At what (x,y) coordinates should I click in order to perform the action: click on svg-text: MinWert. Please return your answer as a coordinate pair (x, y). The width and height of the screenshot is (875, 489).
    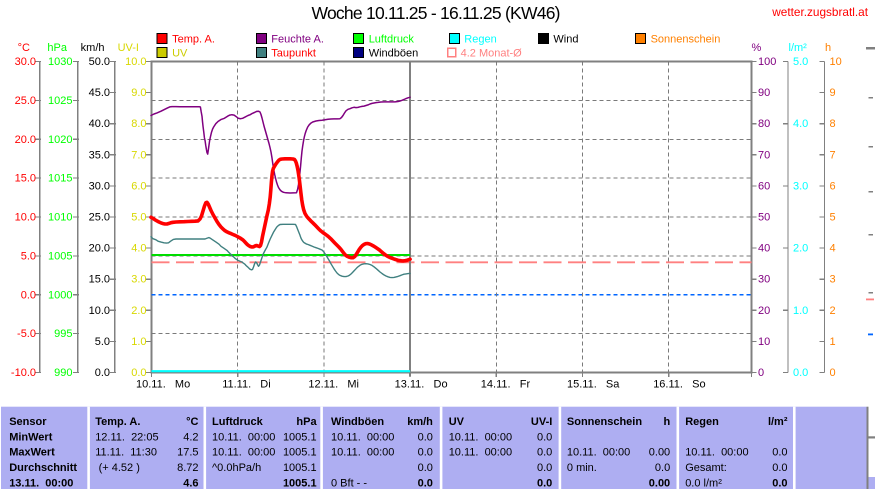
    Looking at the image, I should click on (31, 437).